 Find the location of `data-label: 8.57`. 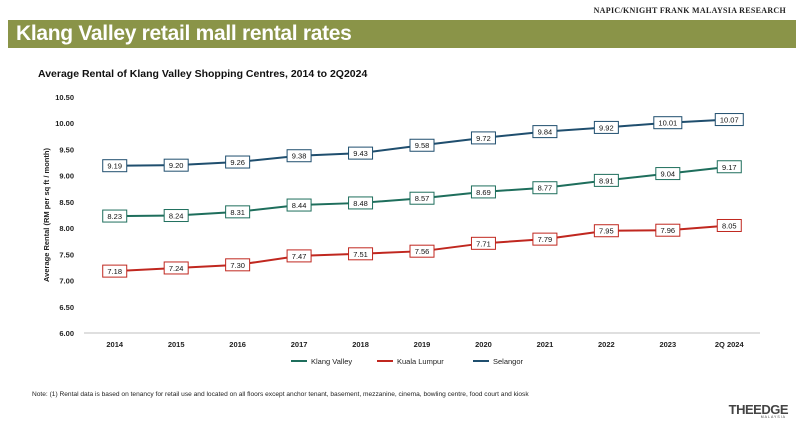

data-label: 8.57 is located at coordinates (422, 198).